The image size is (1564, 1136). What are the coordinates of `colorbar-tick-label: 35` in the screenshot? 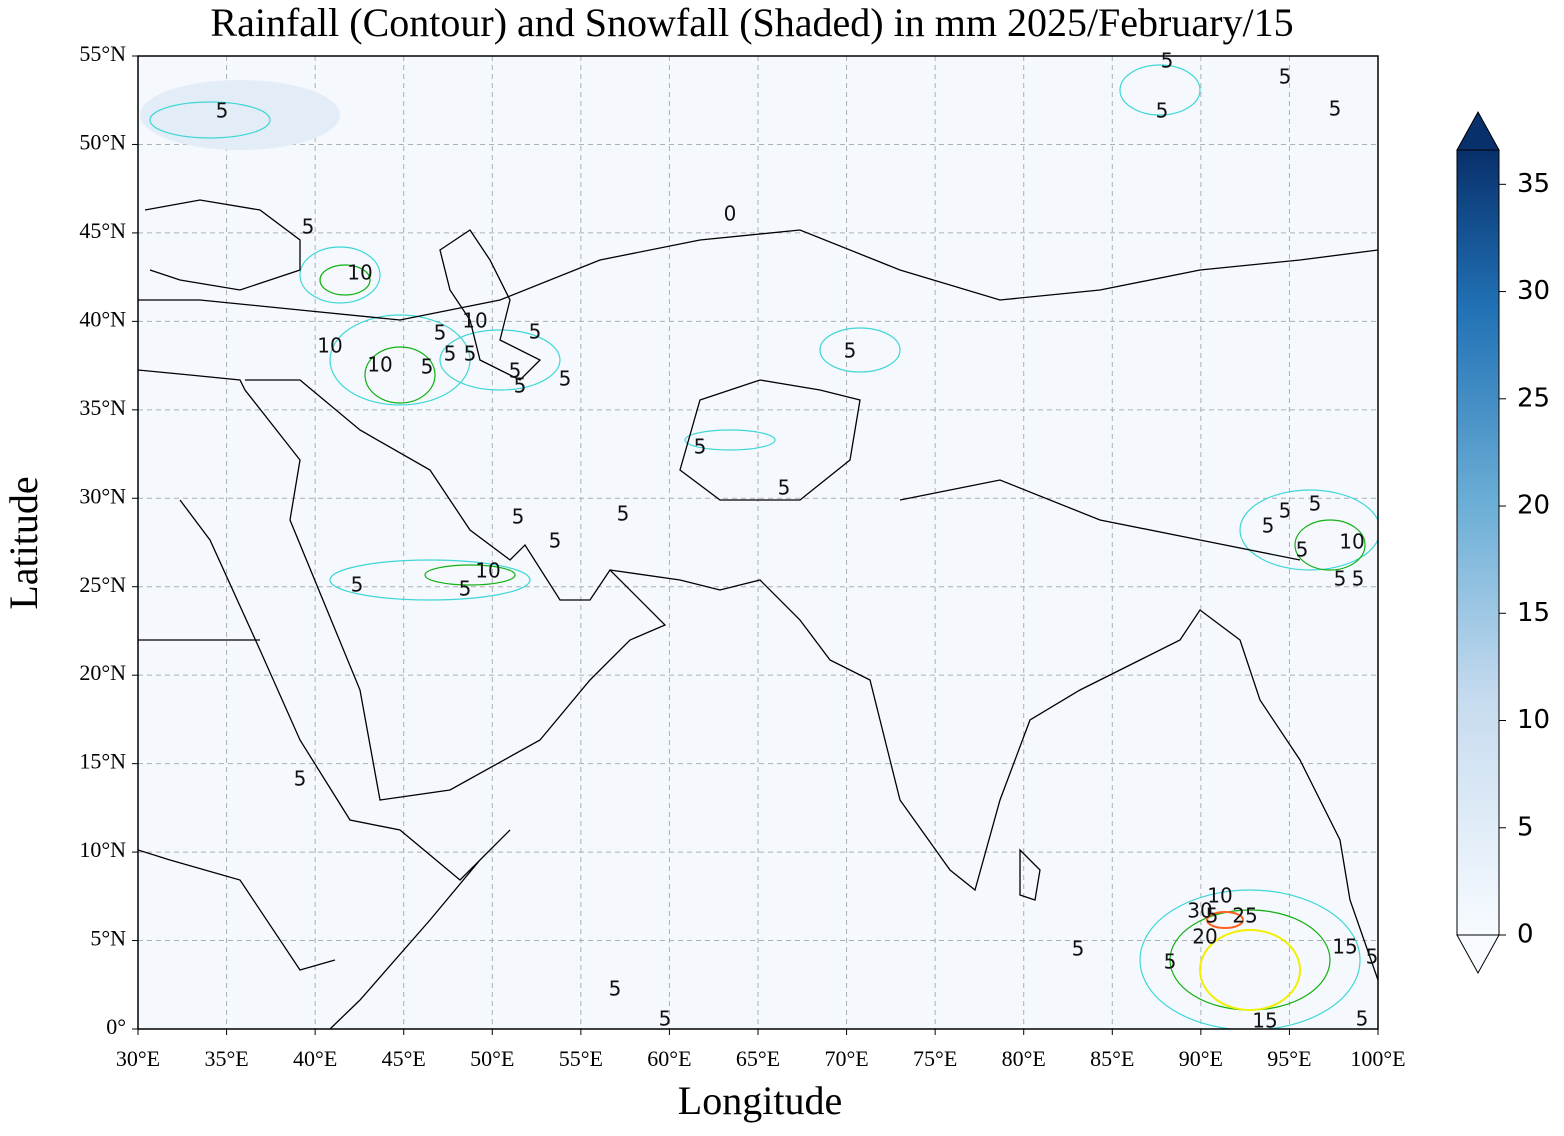 It's located at (1533, 184).